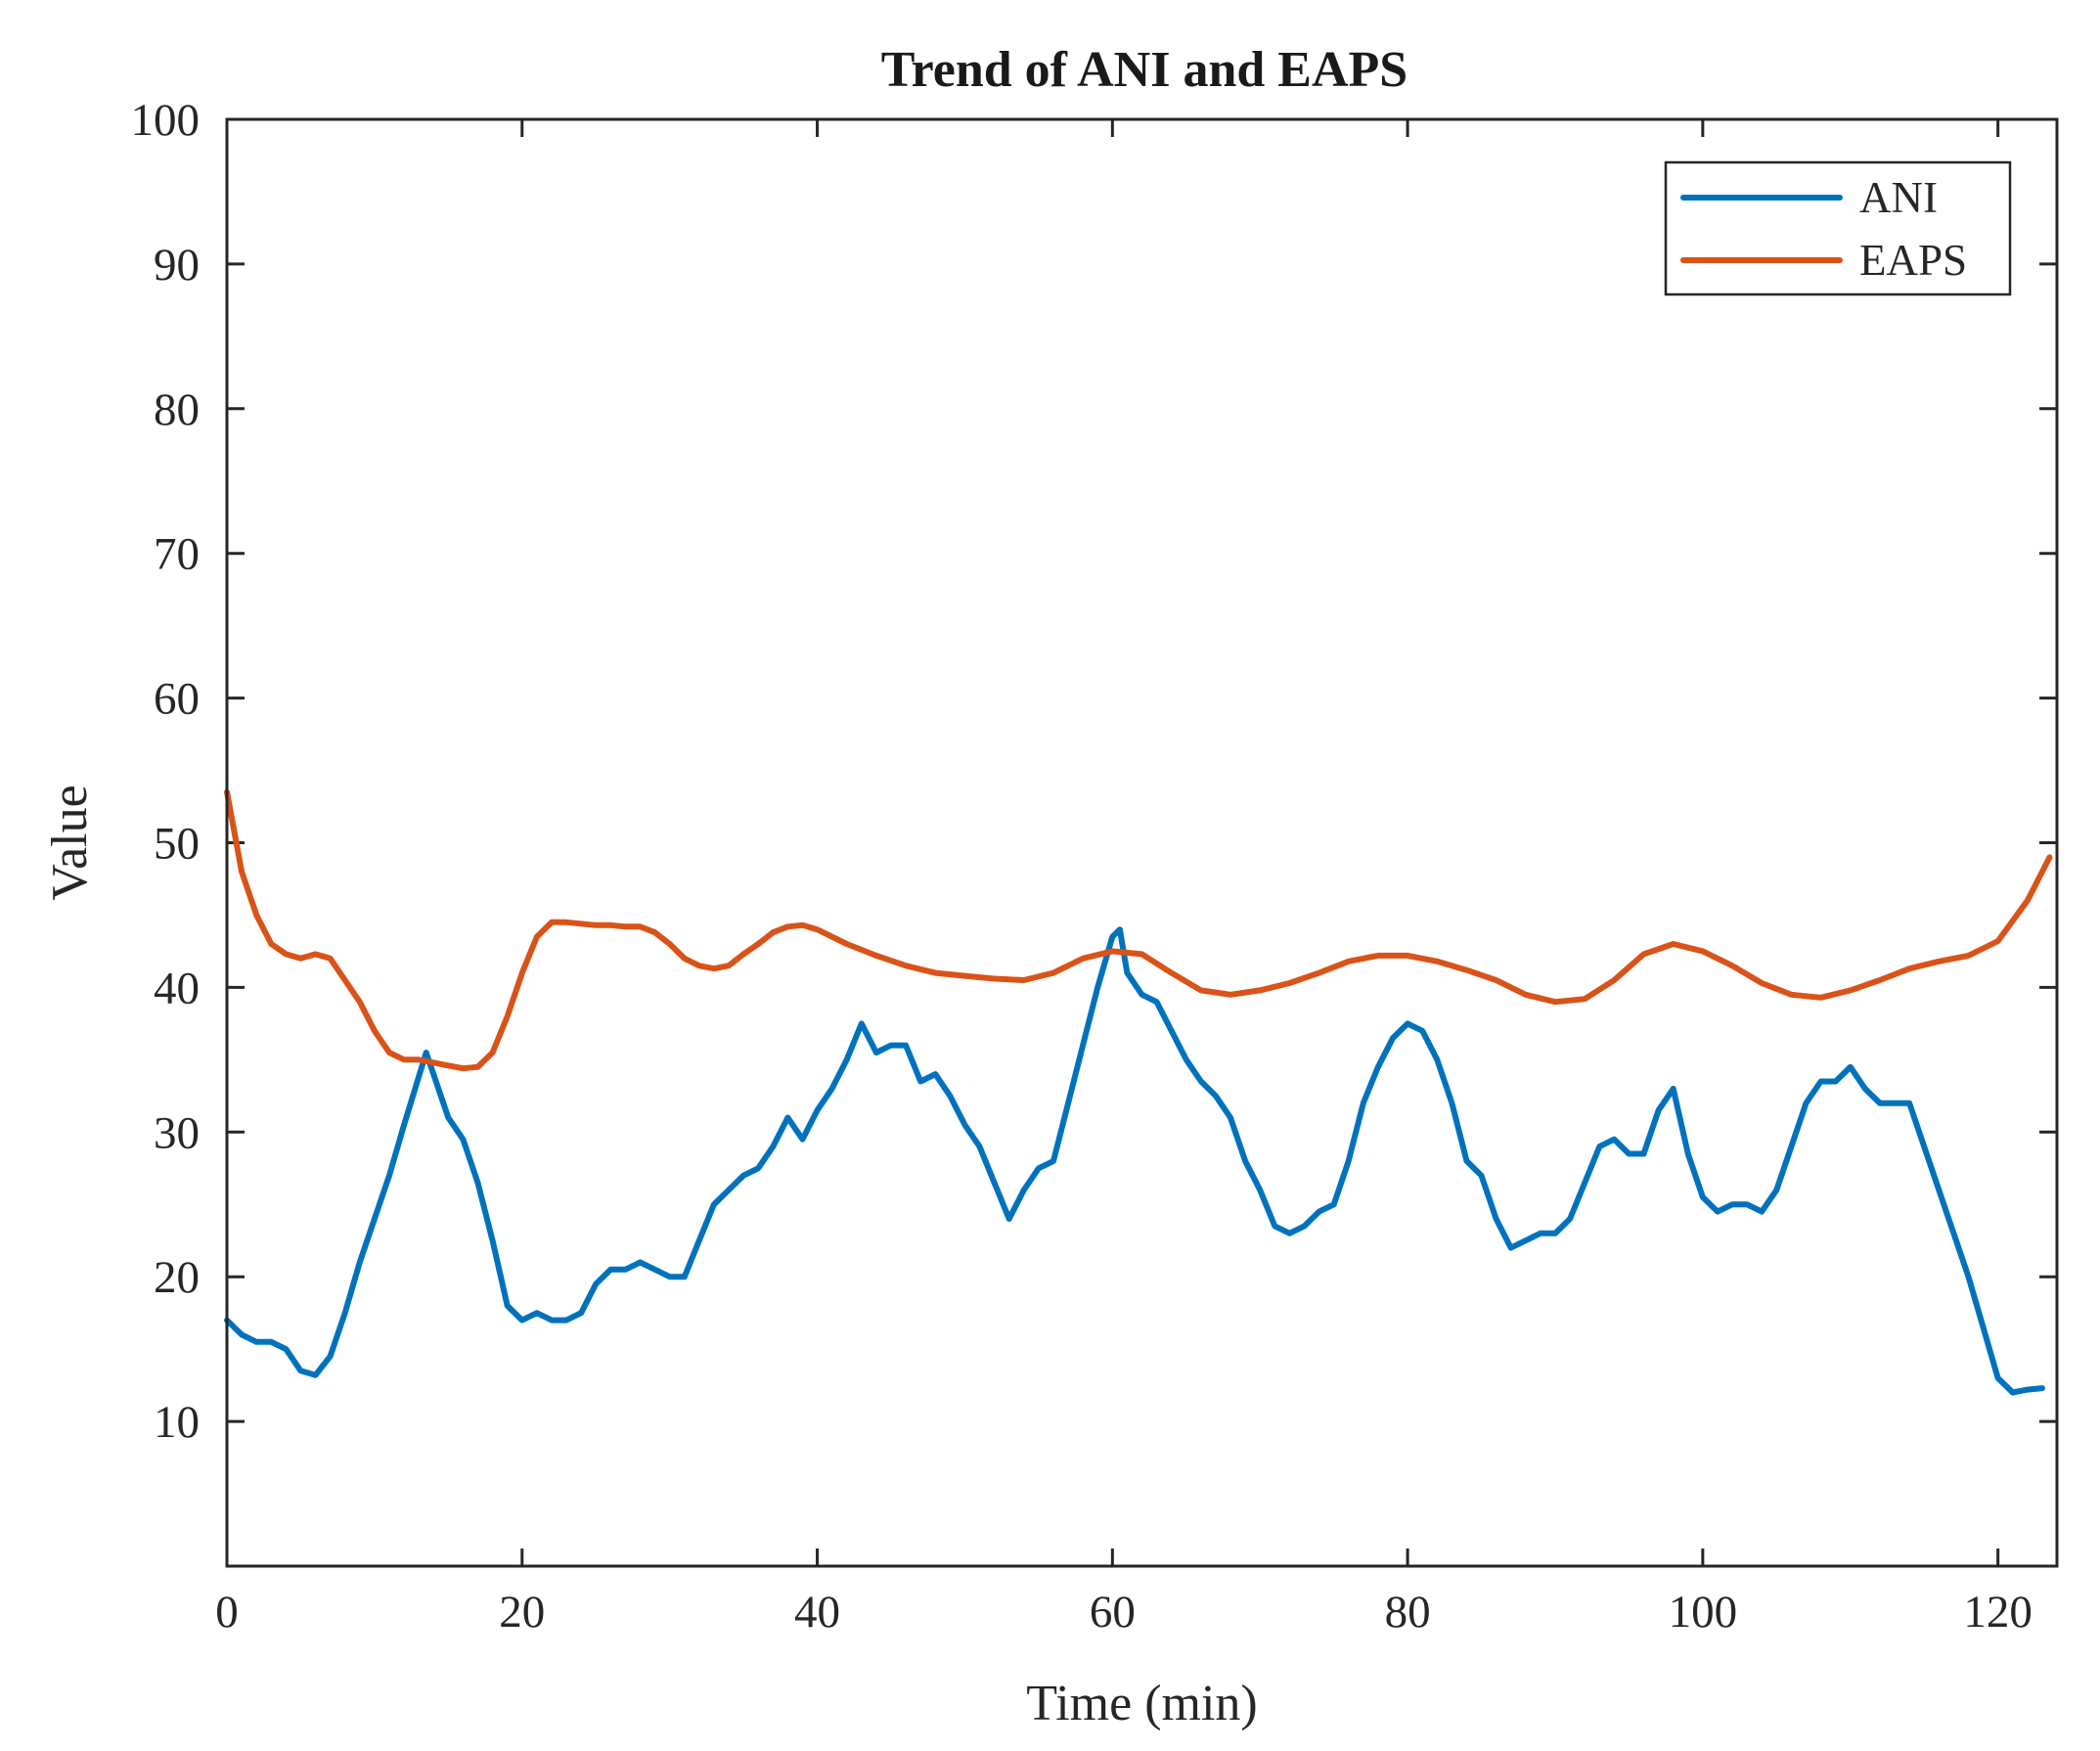 This screenshot has height=1751, width=2100. What do you see at coordinates (1898, 197) in the screenshot?
I see `legend-label-ani: ANI` at bounding box center [1898, 197].